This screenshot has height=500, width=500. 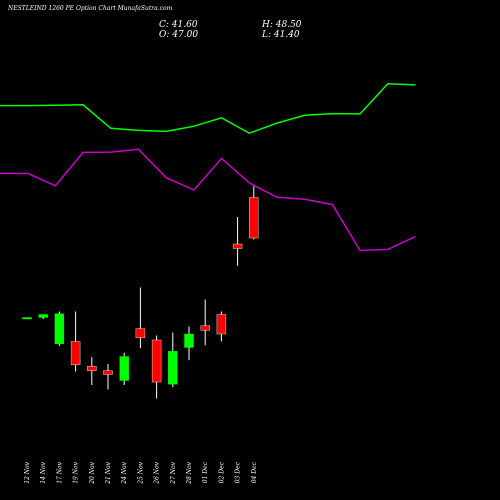 I want to click on high-label: H:, so click(x=267, y=25).